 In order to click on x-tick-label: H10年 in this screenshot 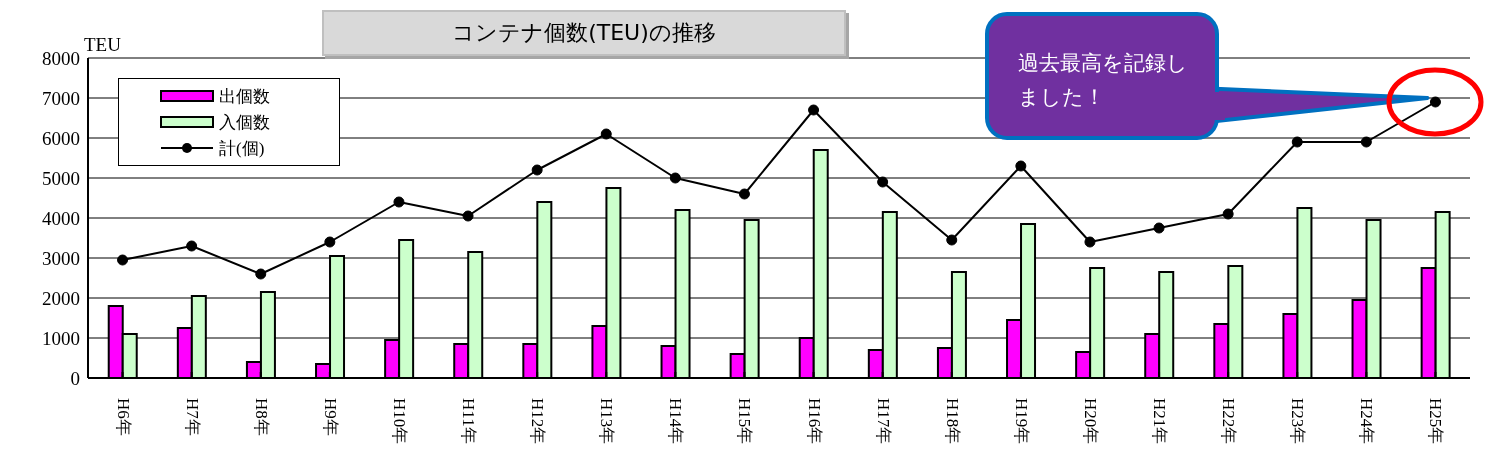, I will do `click(399, 421)`.